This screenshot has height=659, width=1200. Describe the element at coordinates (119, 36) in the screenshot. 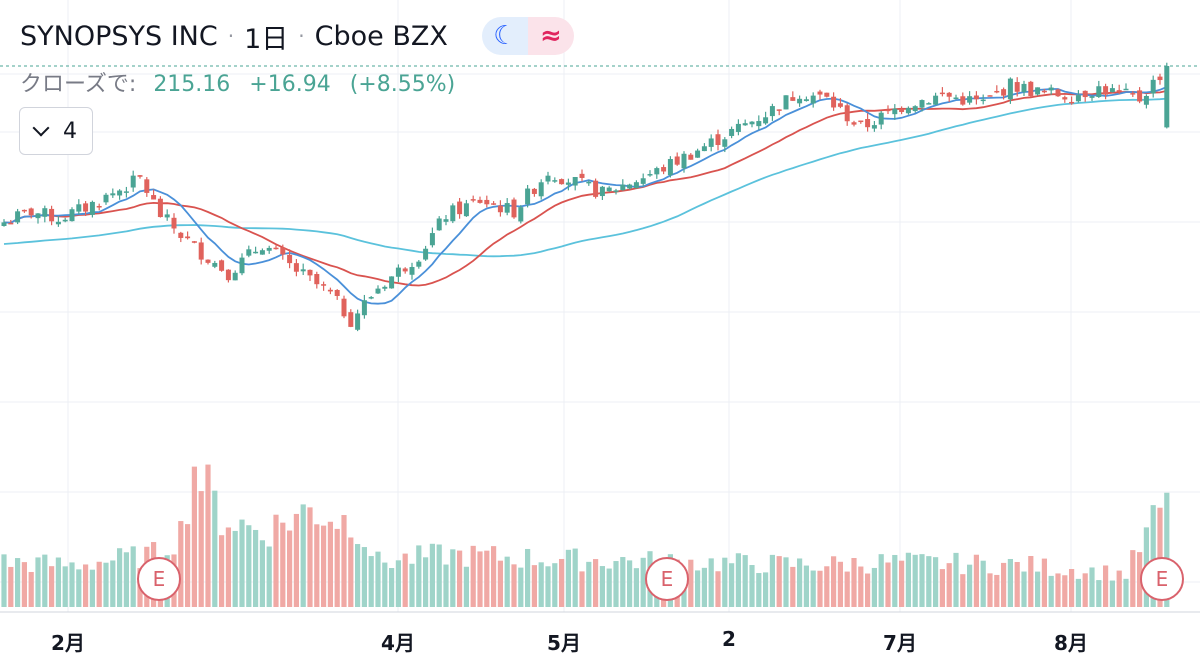

I see `symbol-name: SYNOPSYS INC` at that location.